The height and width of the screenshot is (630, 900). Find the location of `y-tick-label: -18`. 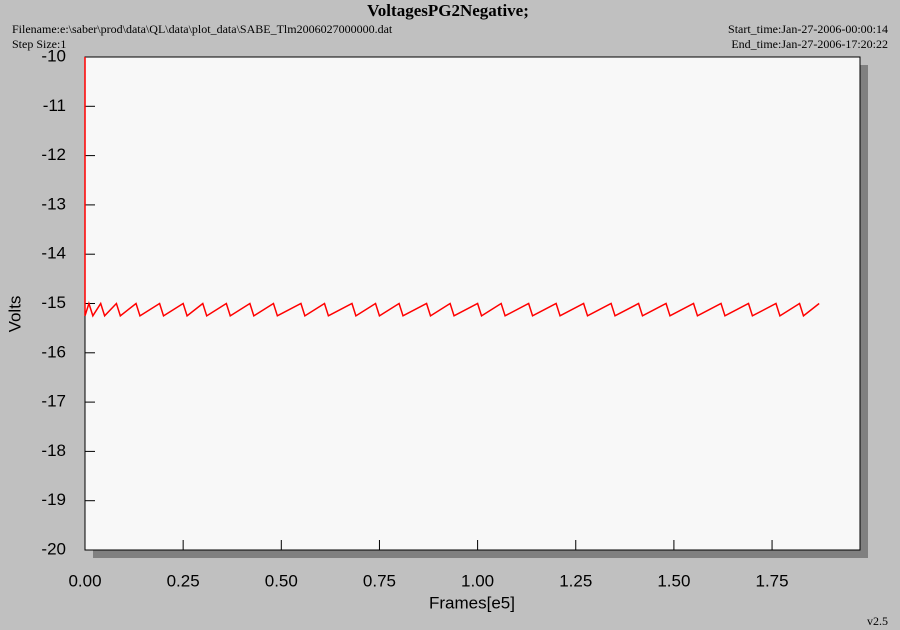

y-tick-label: -18 is located at coordinates (53, 450).